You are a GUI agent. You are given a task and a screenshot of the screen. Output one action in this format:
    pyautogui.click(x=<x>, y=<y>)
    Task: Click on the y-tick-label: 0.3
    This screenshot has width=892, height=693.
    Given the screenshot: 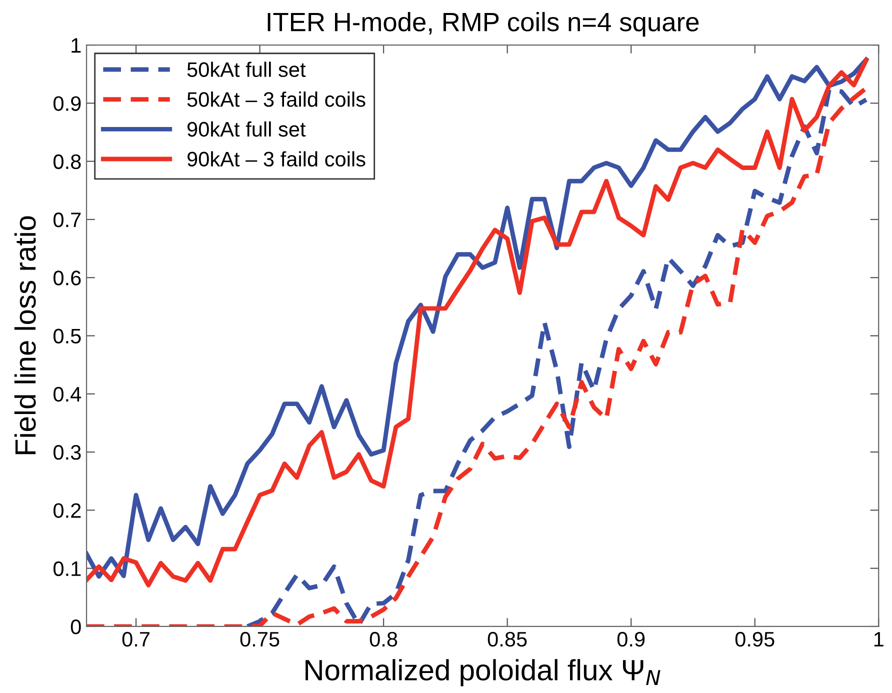 What is the action you would take?
    pyautogui.click(x=67, y=452)
    